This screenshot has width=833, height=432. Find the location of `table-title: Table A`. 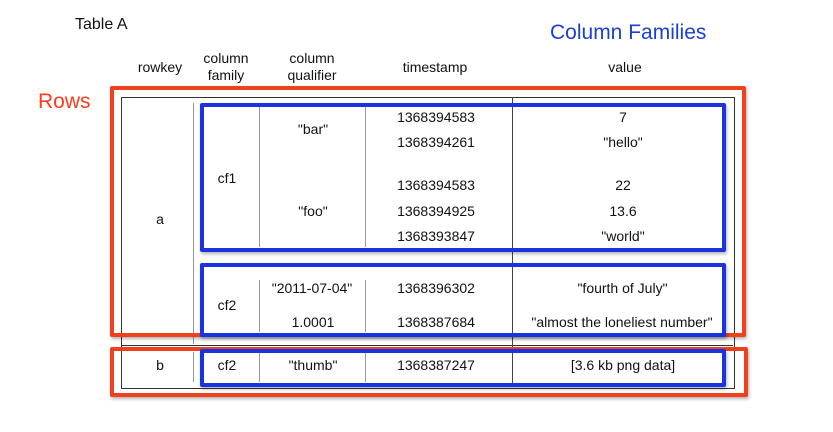

table-title: Table A is located at coordinates (101, 24).